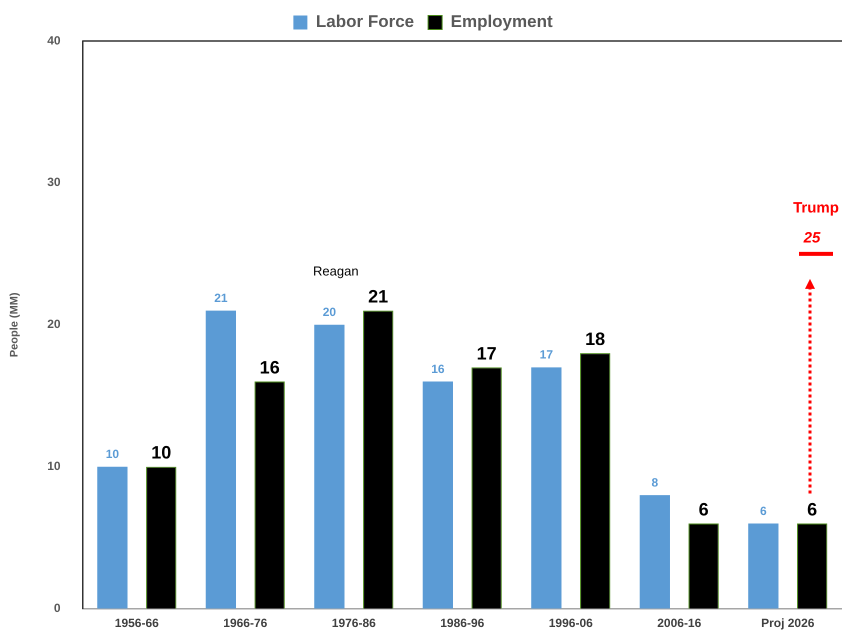 Image resolution: width=842 pixels, height=641 pixels. What do you see at coordinates (54, 40) in the screenshot?
I see `y-tick-label: 40` at bounding box center [54, 40].